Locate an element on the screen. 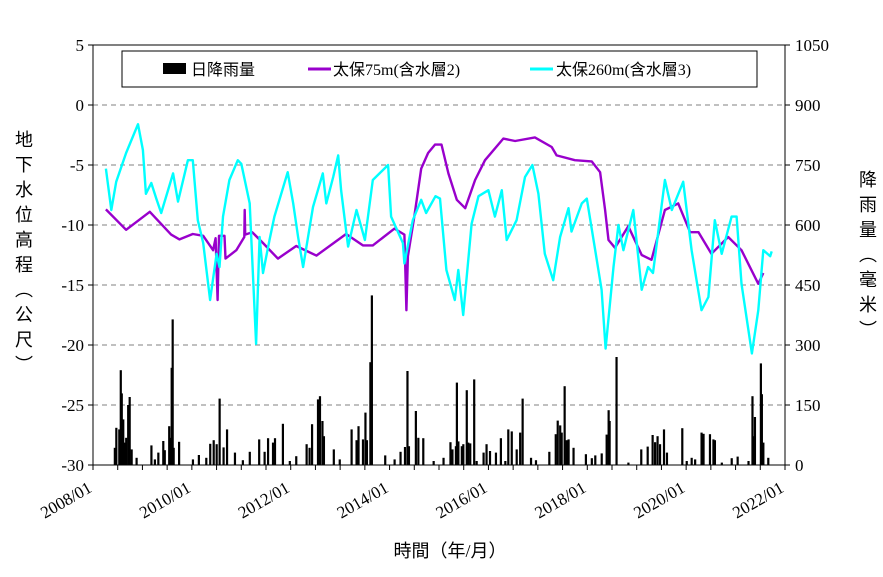 This screenshot has width=883, height=577. x-tick-label: 2022/01 is located at coordinates (758, 500).